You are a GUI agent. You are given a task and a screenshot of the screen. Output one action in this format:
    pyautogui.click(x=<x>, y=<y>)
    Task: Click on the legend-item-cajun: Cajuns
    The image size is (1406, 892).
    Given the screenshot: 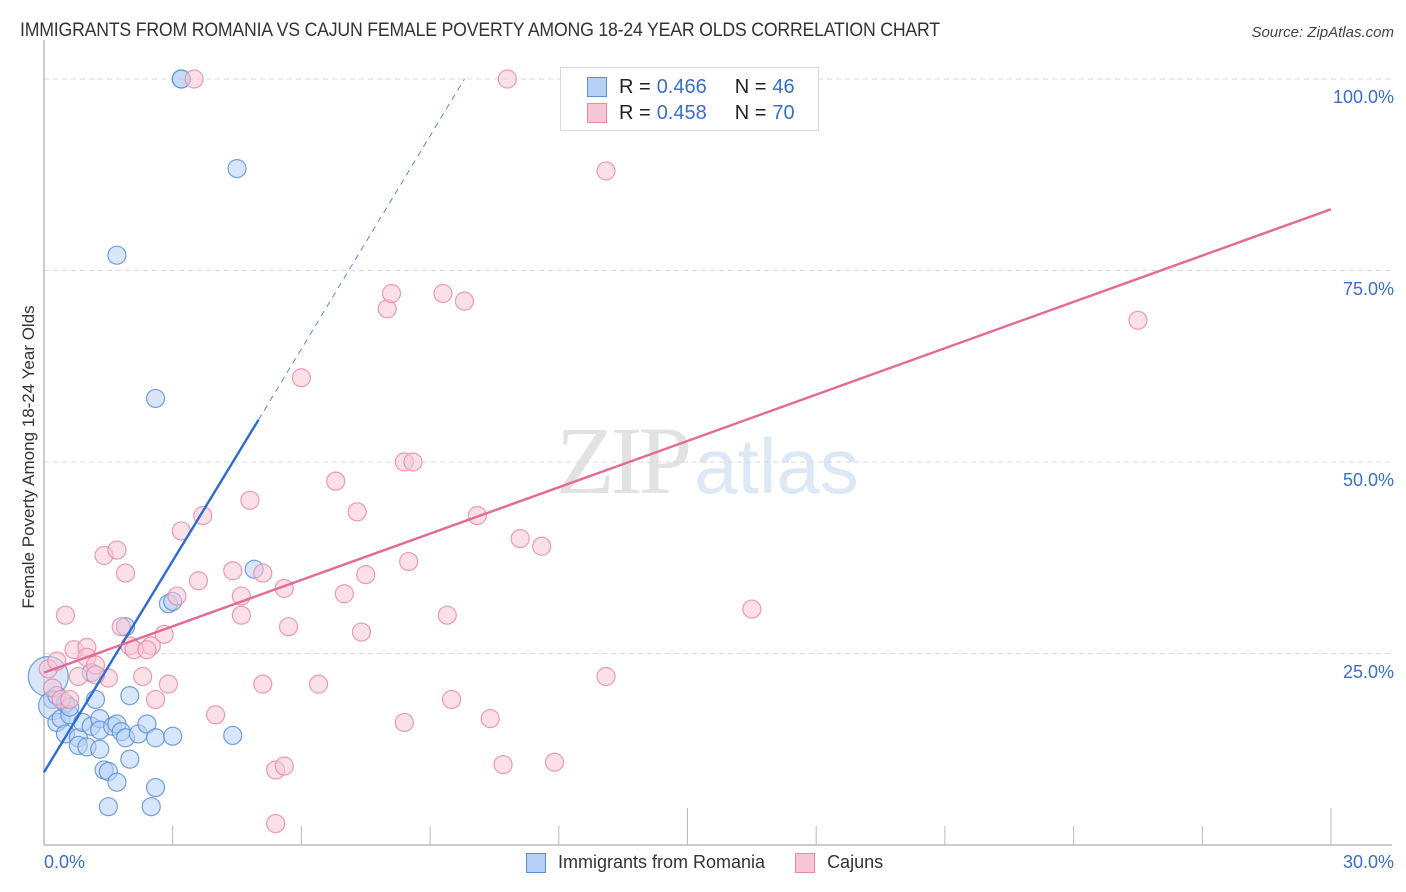 What is the action you would take?
    pyautogui.click(x=839, y=862)
    